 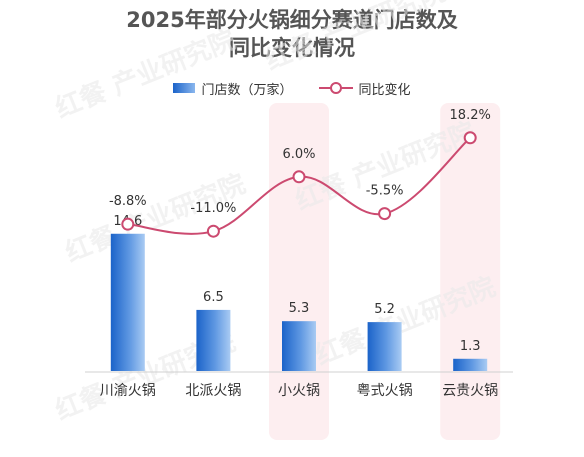 I want to click on chart-title: 2025年部分火锅细分赛道门店数及 同比变化情况, so click(x=292, y=34).